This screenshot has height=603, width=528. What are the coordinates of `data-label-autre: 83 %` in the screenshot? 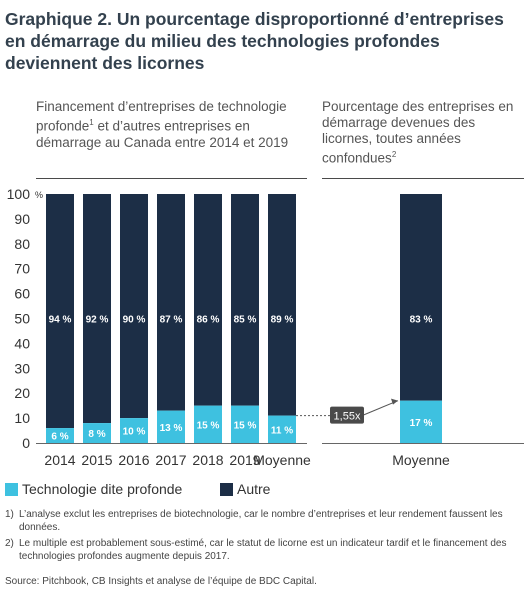 It's located at (421, 320).